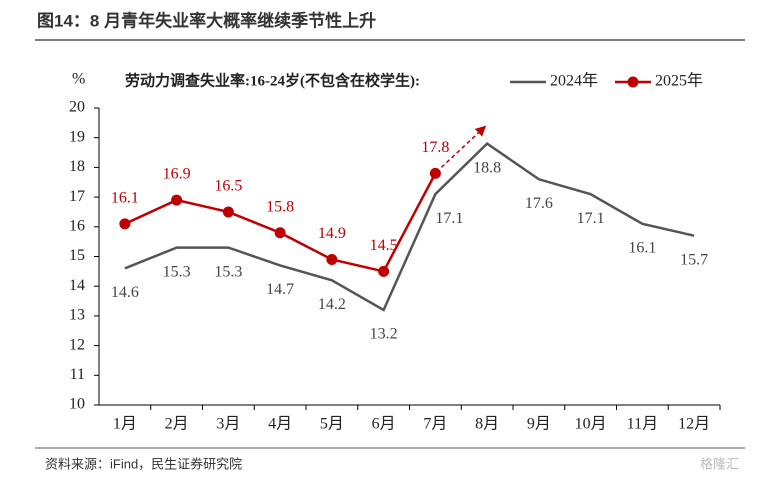 The width and height of the screenshot is (763, 483). What do you see at coordinates (463, 146) in the screenshot?
I see `trend-arrow` at bounding box center [463, 146].